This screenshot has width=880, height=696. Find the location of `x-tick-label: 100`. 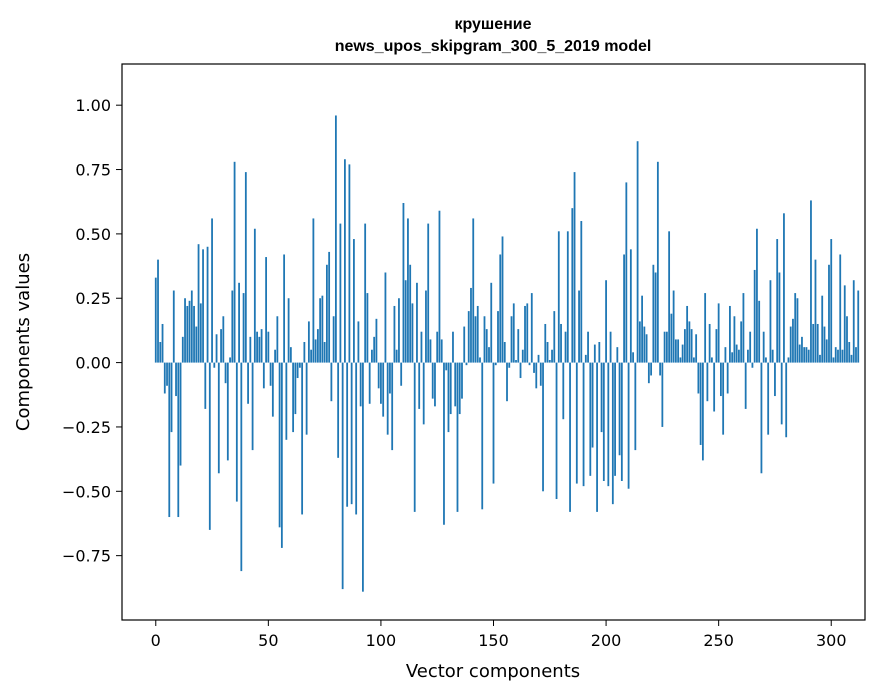

x-tick-label: 100 is located at coordinates (381, 640).